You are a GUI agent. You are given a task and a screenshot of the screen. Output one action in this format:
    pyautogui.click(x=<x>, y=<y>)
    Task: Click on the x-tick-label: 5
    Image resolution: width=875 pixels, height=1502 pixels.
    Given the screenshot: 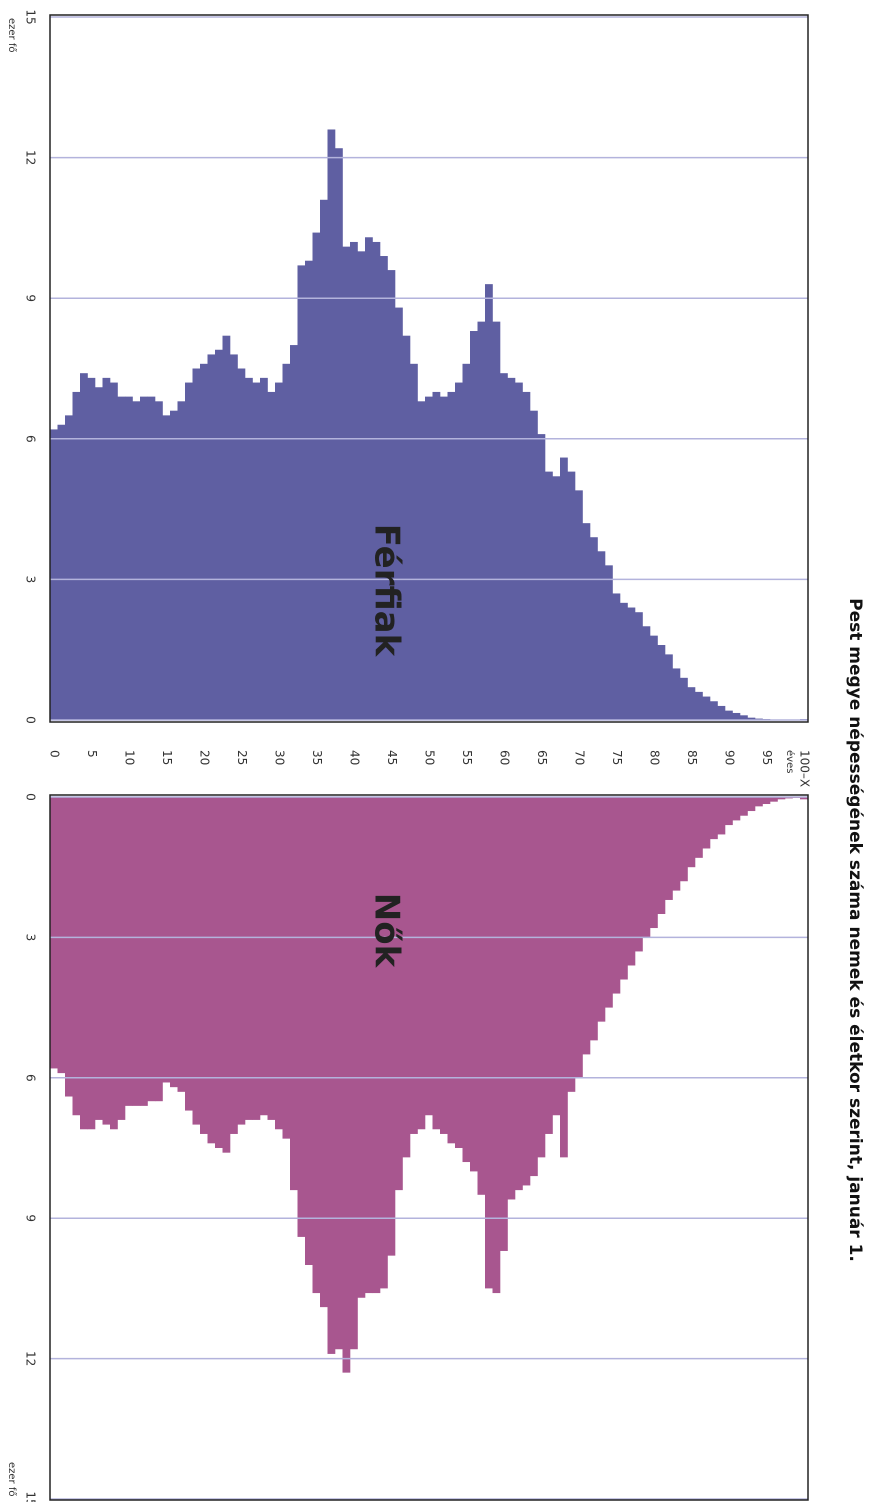 What is the action you would take?
    pyautogui.click(x=92, y=754)
    